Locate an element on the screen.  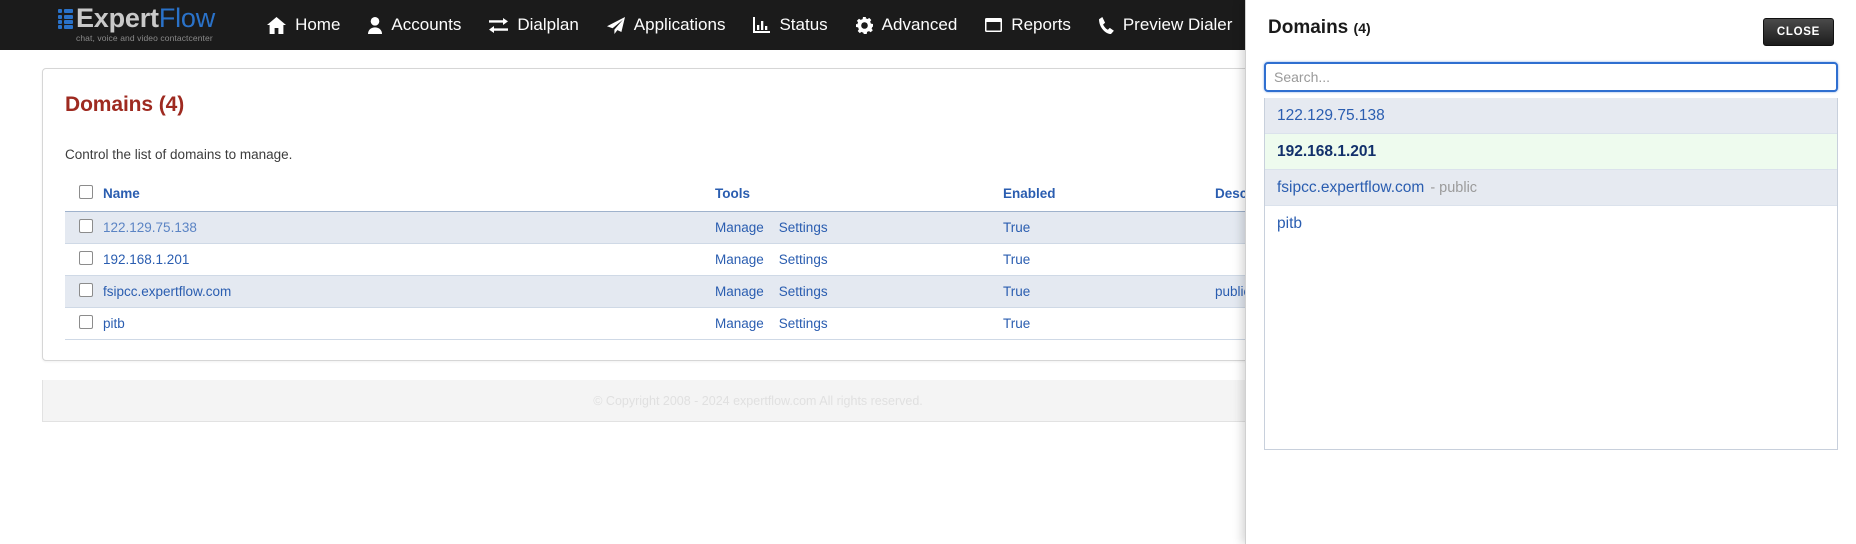
nav-label: Accounts is located at coordinates (426, 24).